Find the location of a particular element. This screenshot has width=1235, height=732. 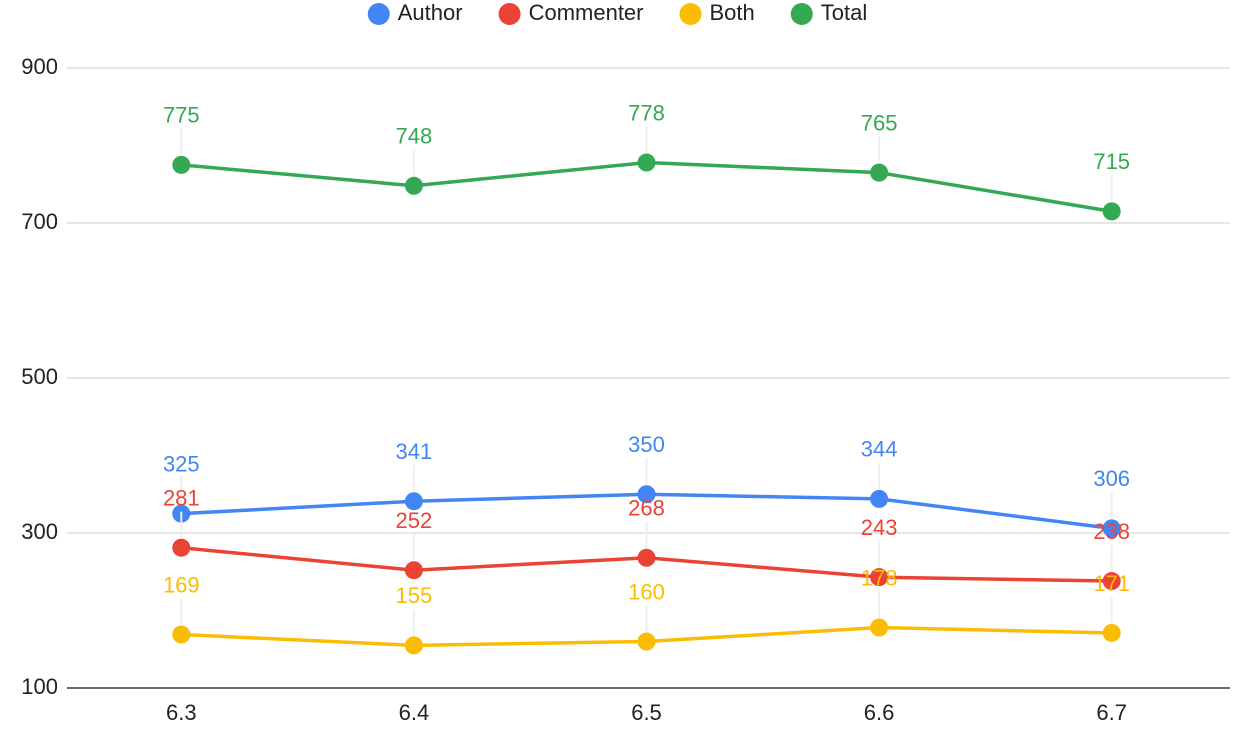

legend-label: Author is located at coordinates (430, 12).